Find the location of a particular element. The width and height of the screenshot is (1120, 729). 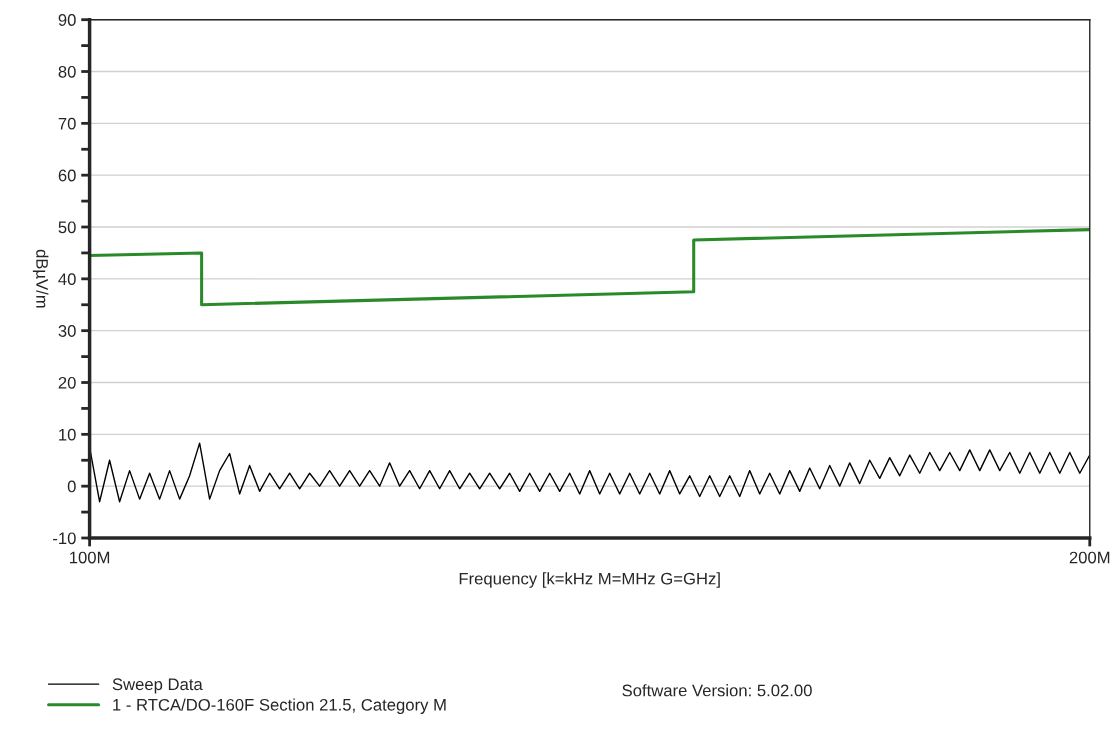

y-tick-label: 40 is located at coordinates (67, 279).